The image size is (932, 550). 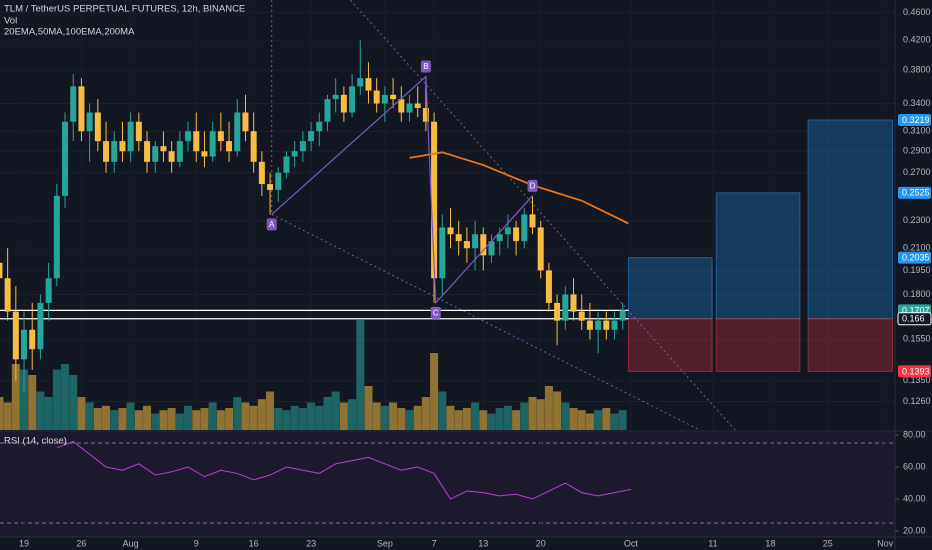 What do you see at coordinates (541, 543) in the screenshot?
I see `x-tick-label: 20` at bounding box center [541, 543].